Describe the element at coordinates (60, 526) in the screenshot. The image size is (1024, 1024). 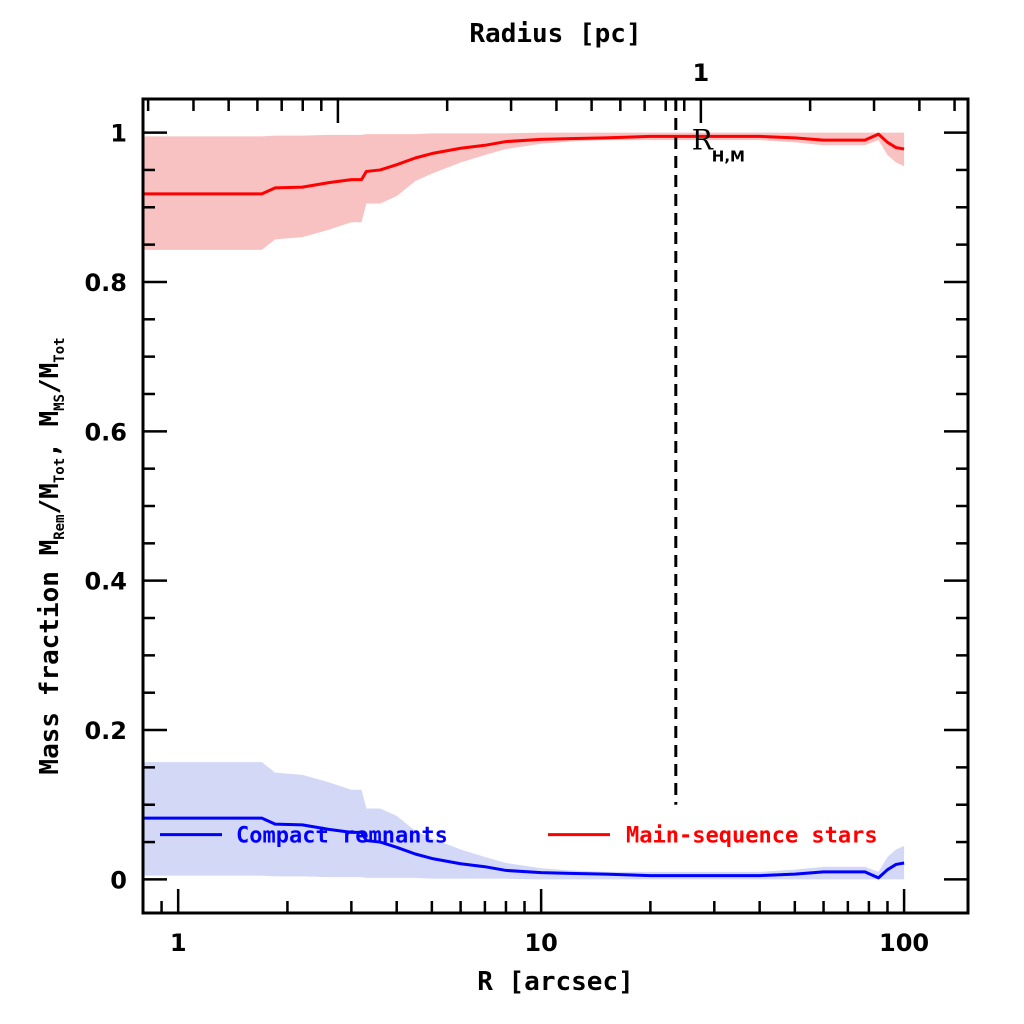
I see `y-title-sub1: Rem` at that location.